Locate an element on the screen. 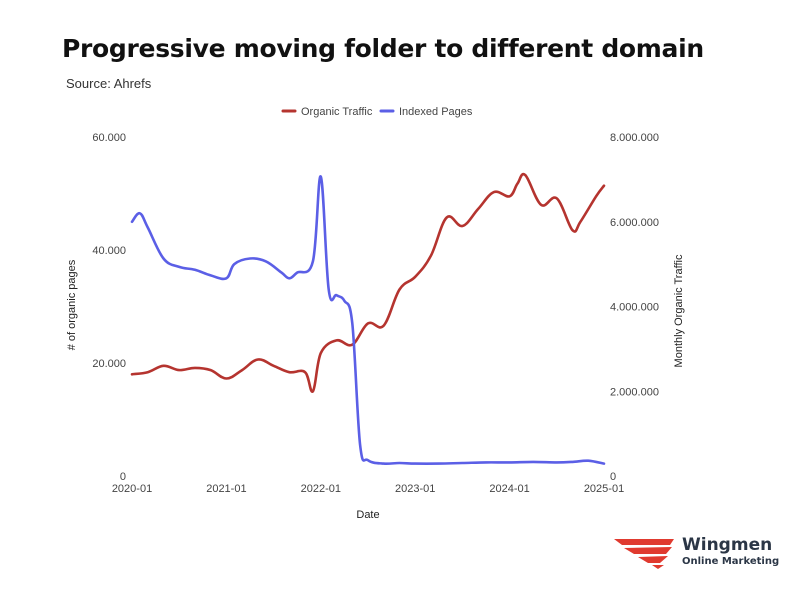 The height and width of the screenshot is (600, 800). x-axis-title: Date is located at coordinates (367, 515).